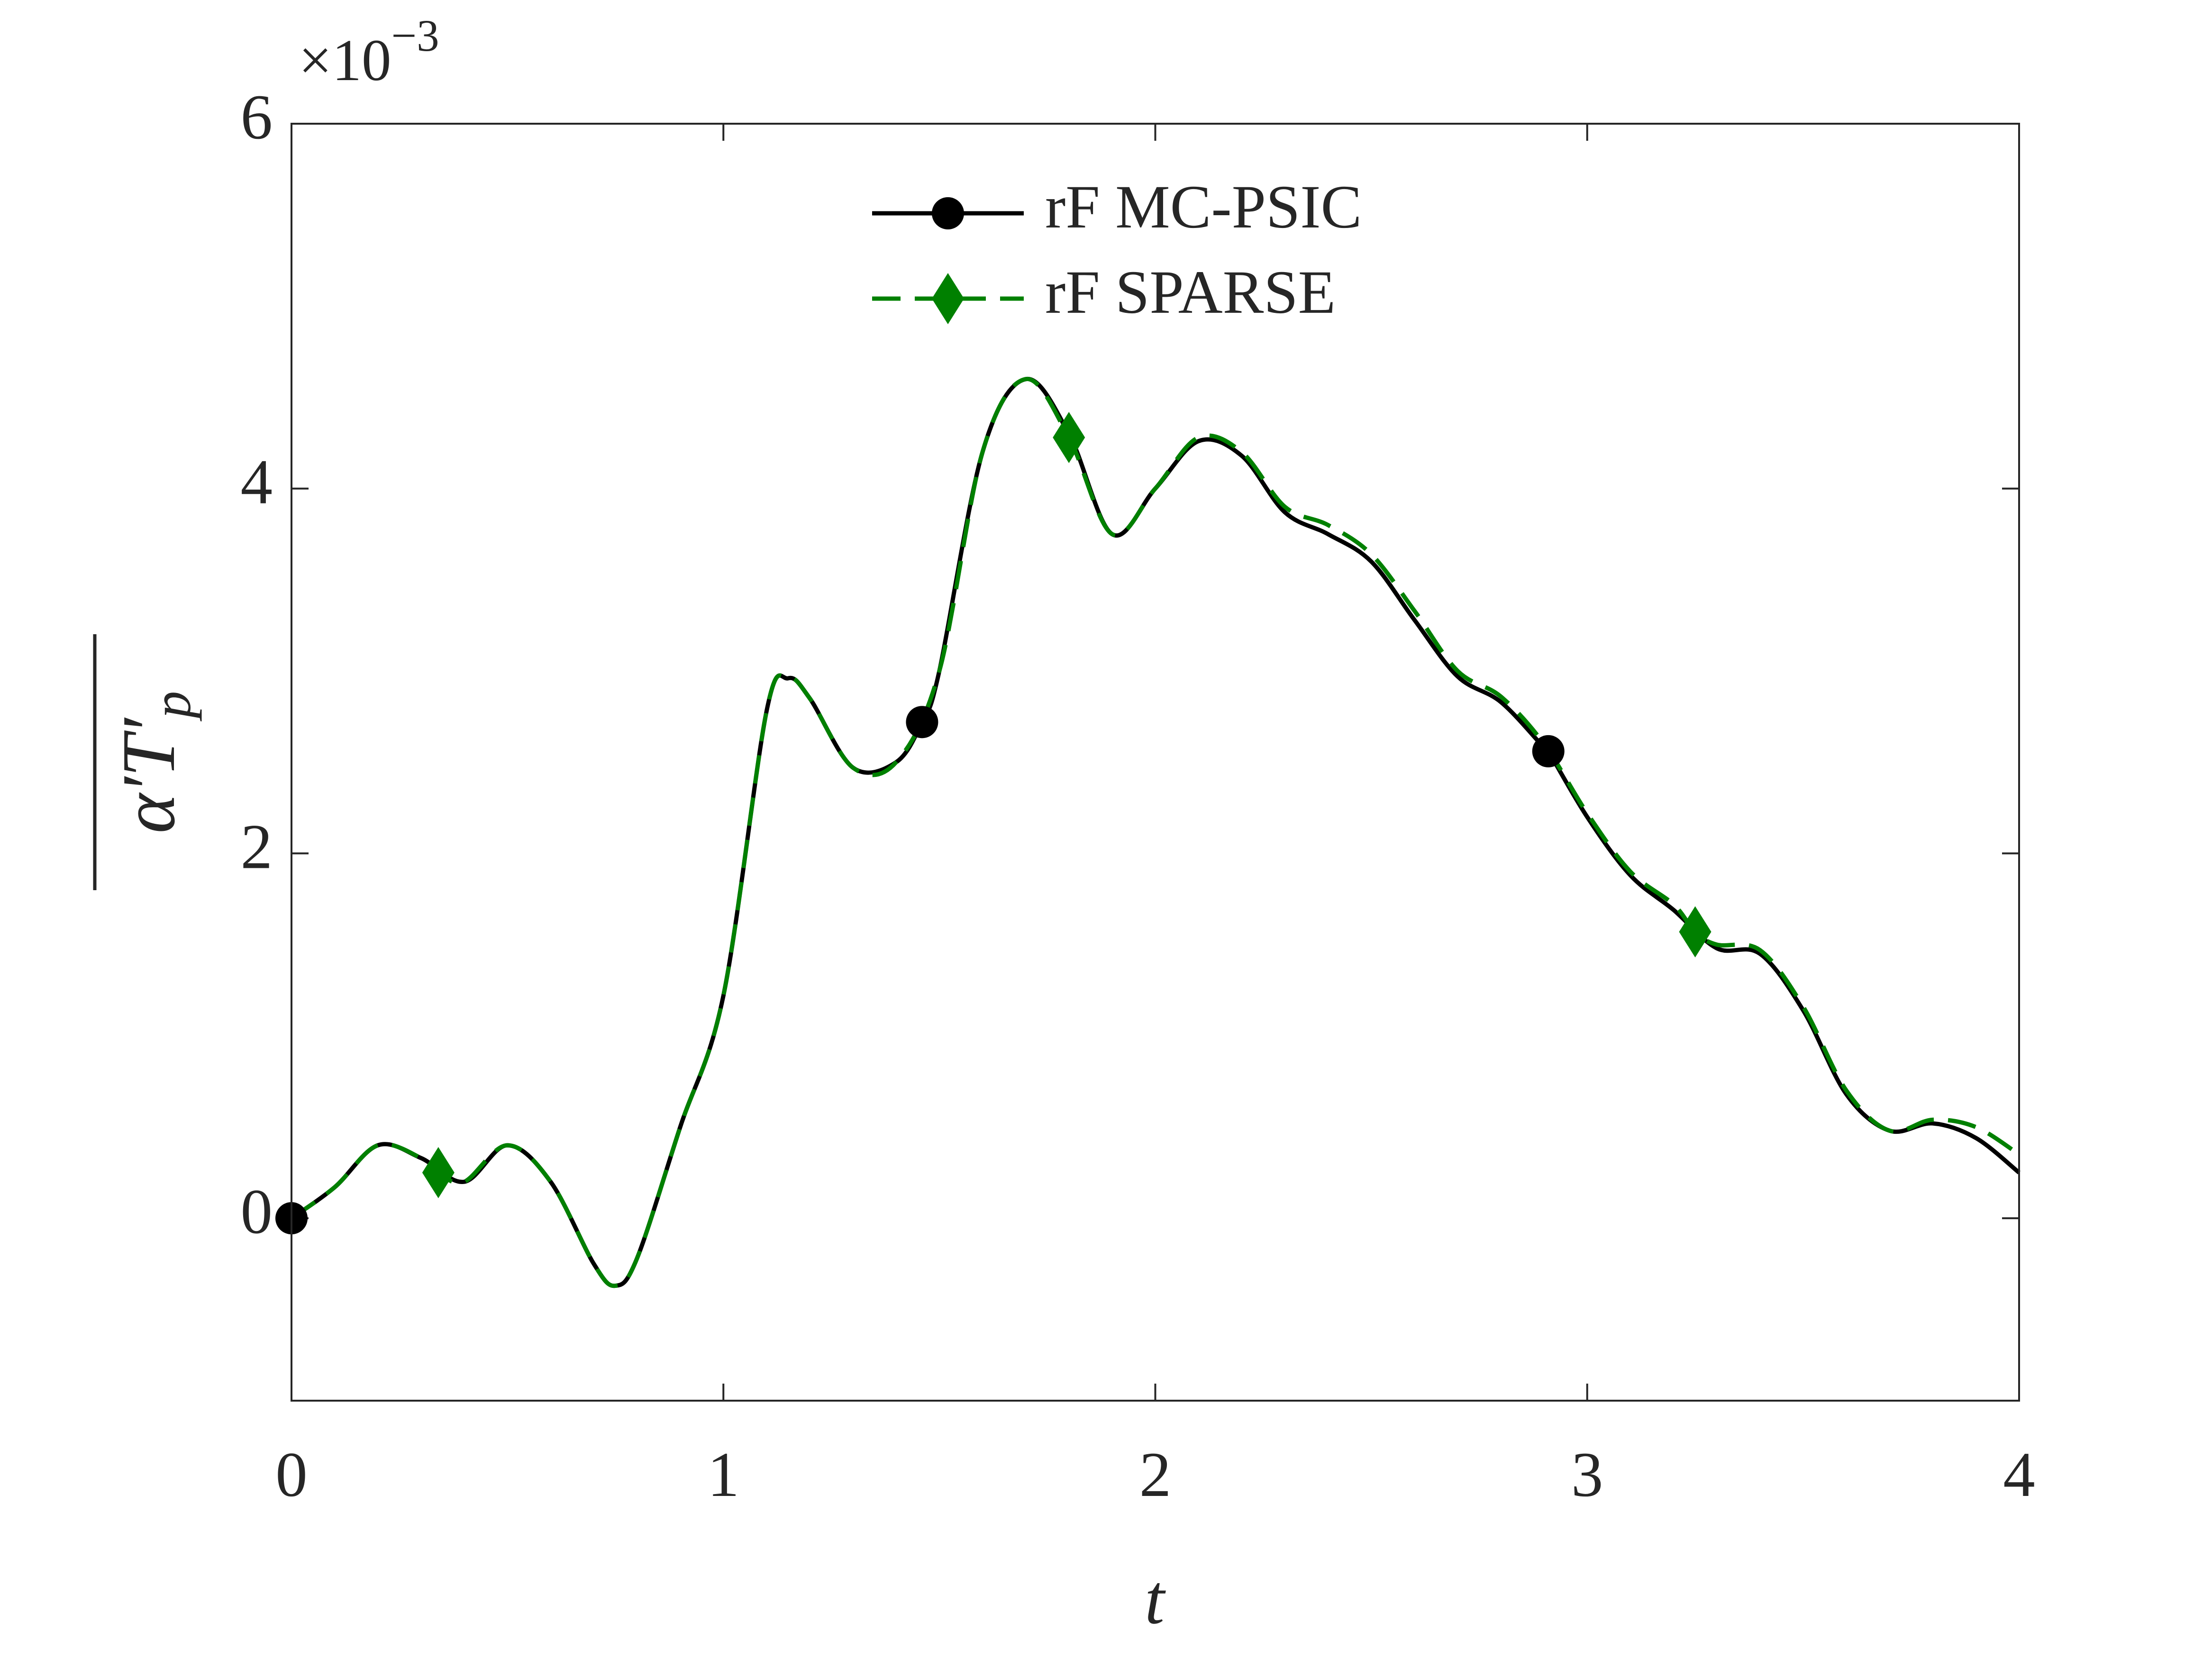 The width and height of the screenshot is (2212, 1659). What do you see at coordinates (1203, 207) in the screenshot?
I see `legend-label: rF MC-PSIC` at bounding box center [1203, 207].